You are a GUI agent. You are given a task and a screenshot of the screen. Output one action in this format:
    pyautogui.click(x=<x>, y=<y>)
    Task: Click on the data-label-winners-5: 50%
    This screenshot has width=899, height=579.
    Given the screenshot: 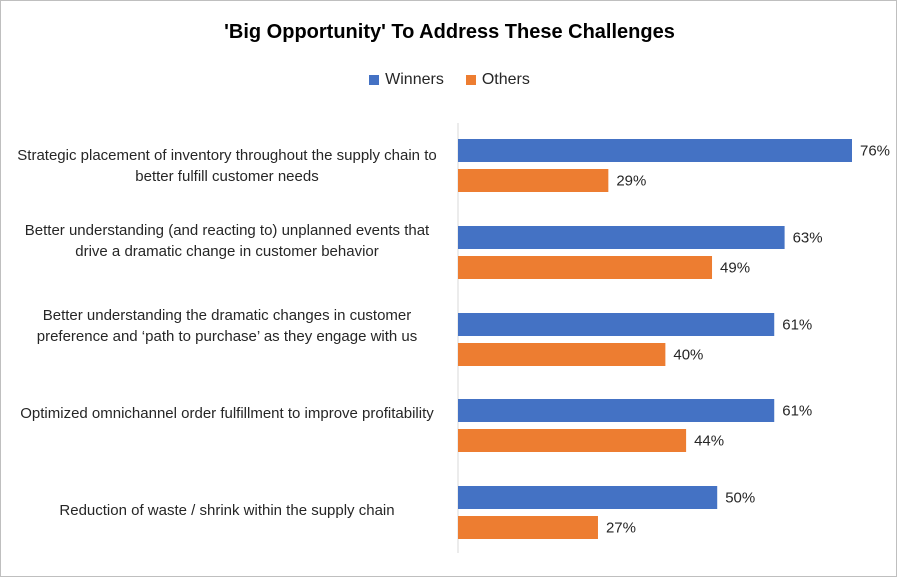 What is the action you would take?
    pyautogui.click(x=740, y=498)
    